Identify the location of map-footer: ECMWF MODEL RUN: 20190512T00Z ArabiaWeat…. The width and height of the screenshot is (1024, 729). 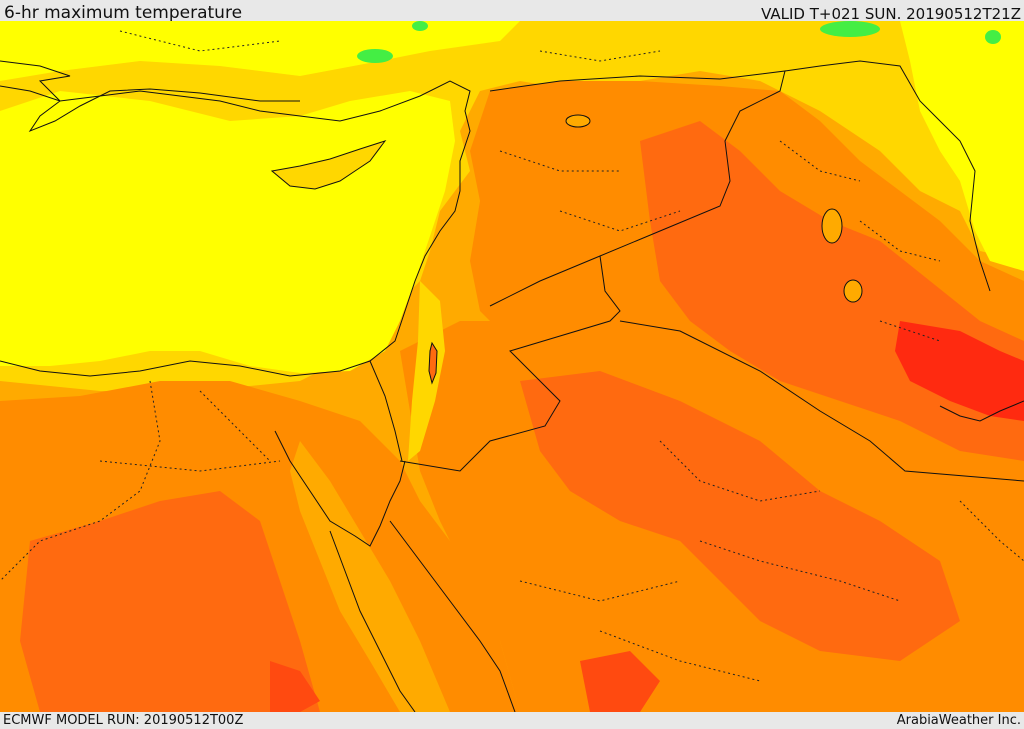
(512, 720).